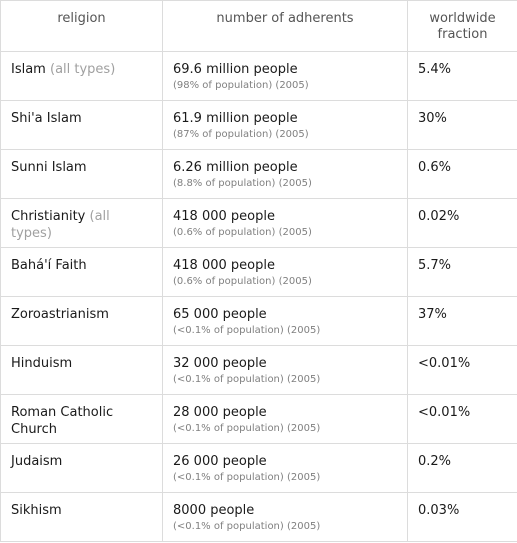 Image resolution: width=517 pixels, height=543 pixels. What do you see at coordinates (462, 272) in the screenshot?
I see `fraction-cell: 5.7%` at bounding box center [462, 272].